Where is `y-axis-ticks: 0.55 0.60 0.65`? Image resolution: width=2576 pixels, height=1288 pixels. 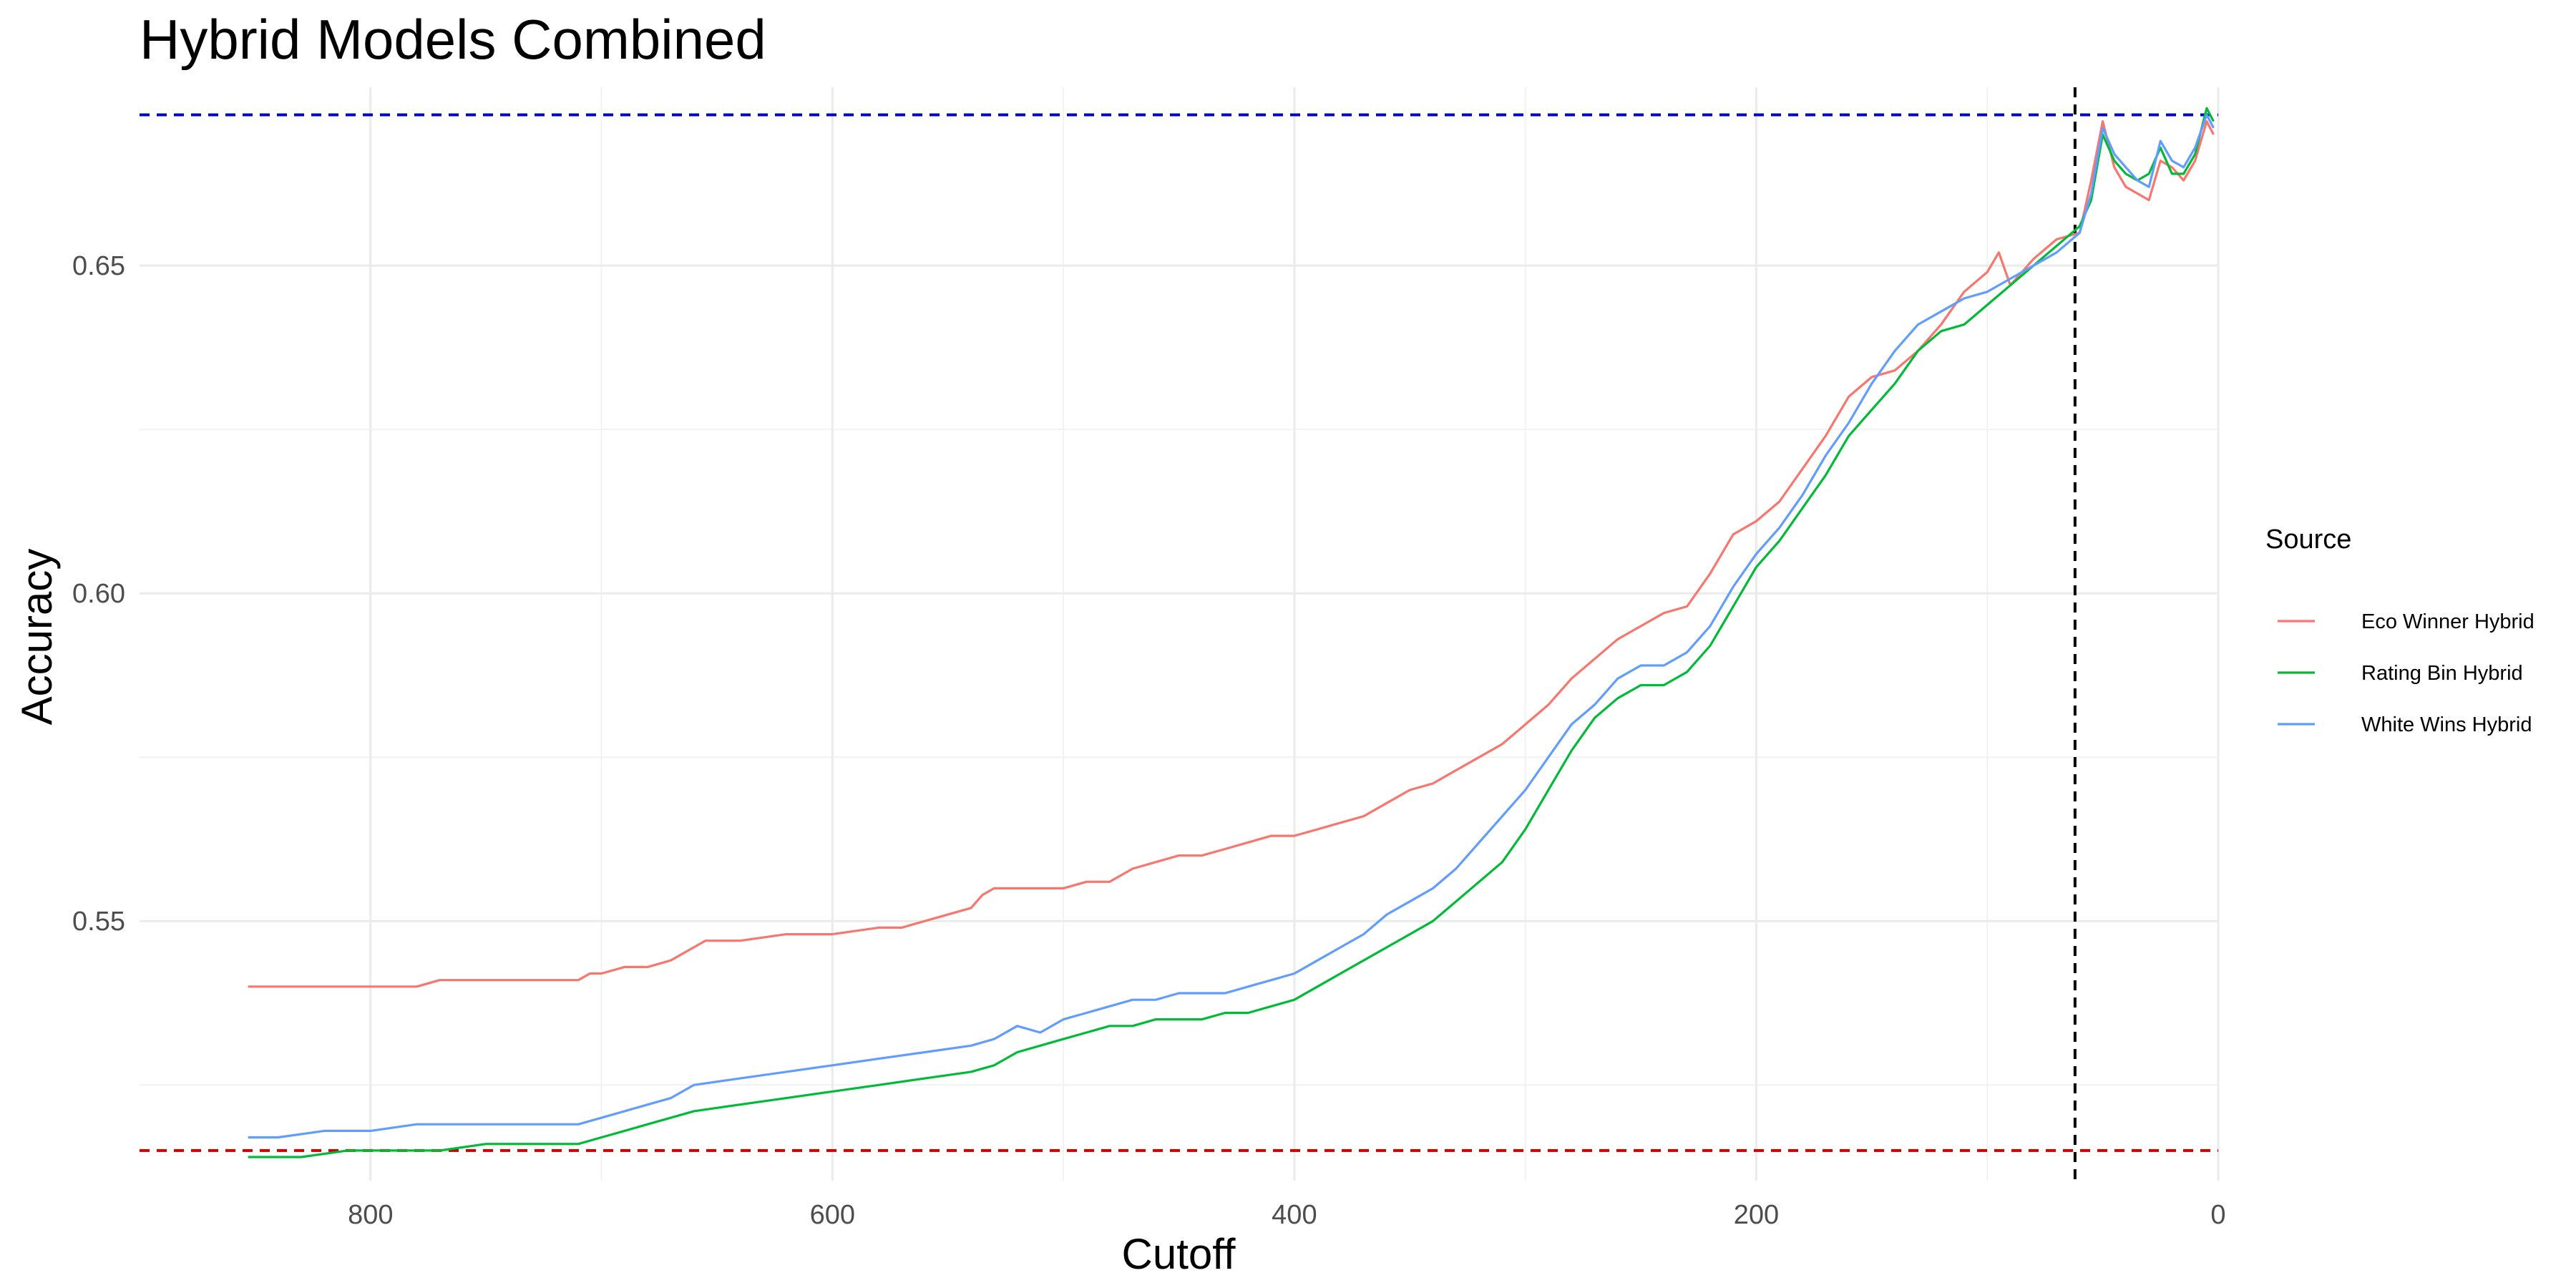 y-axis-ticks: 0.55 0.60 0.65 is located at coordinates (98, 594).